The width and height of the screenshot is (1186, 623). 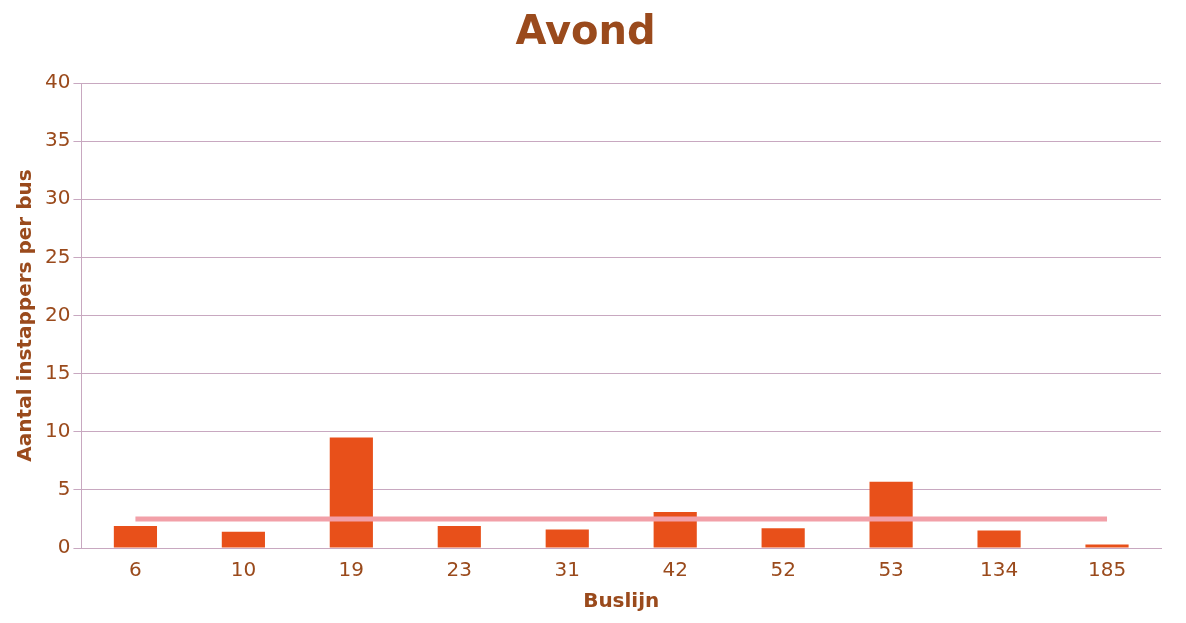 What do you see at coordinates (351, 569) in the screenshot?
I see `x-tick-label: 19` at bounding box center [351, 569].